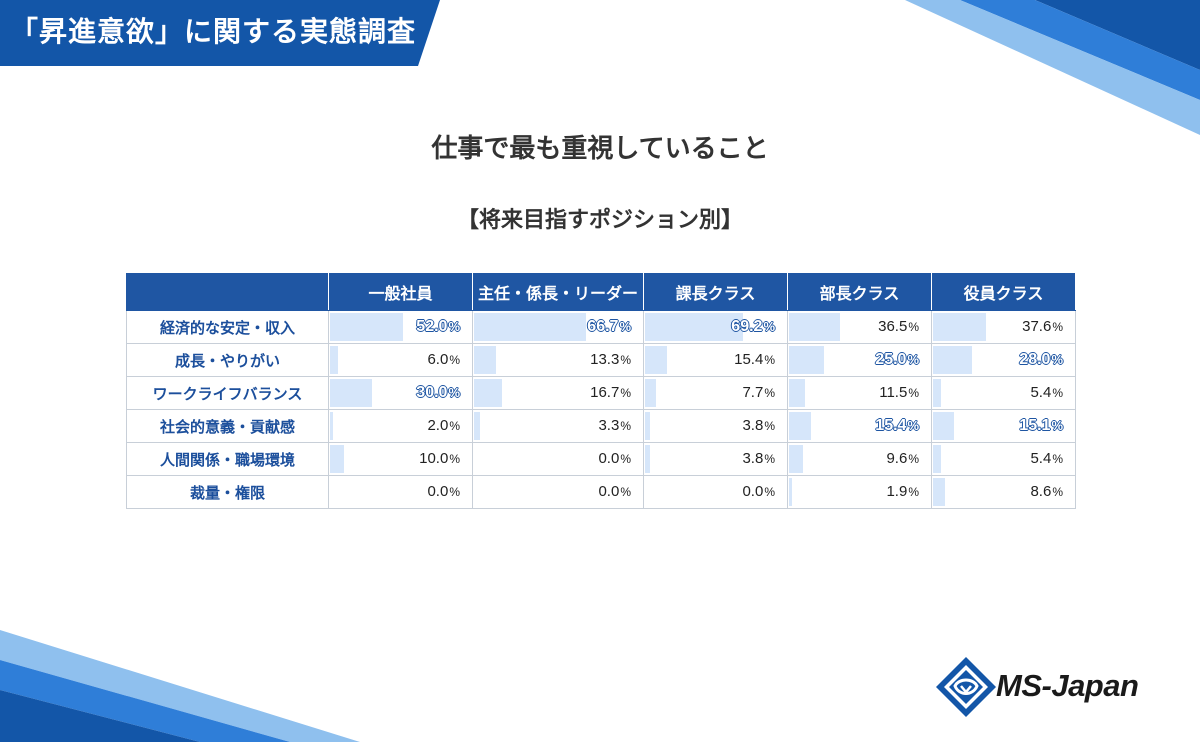  I want to click on value-label: 66.7%, so click(609, 327).